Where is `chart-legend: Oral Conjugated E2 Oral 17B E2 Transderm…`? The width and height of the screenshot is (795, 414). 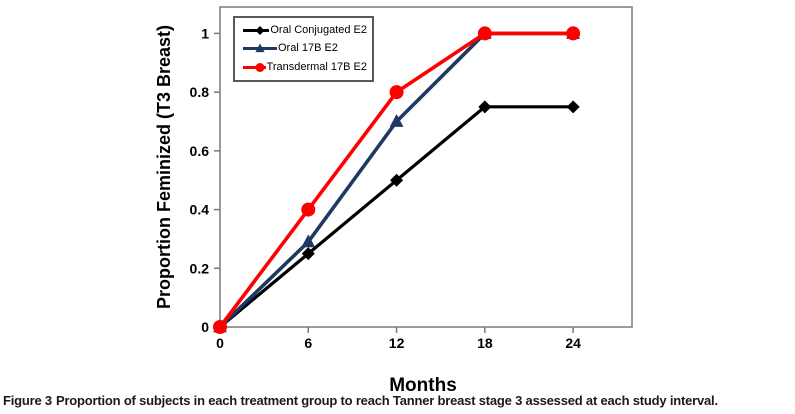
chart-legend: Oral Conjugated E2 Oral 17B E2 Transderm… is located at coordinates (303, 49).